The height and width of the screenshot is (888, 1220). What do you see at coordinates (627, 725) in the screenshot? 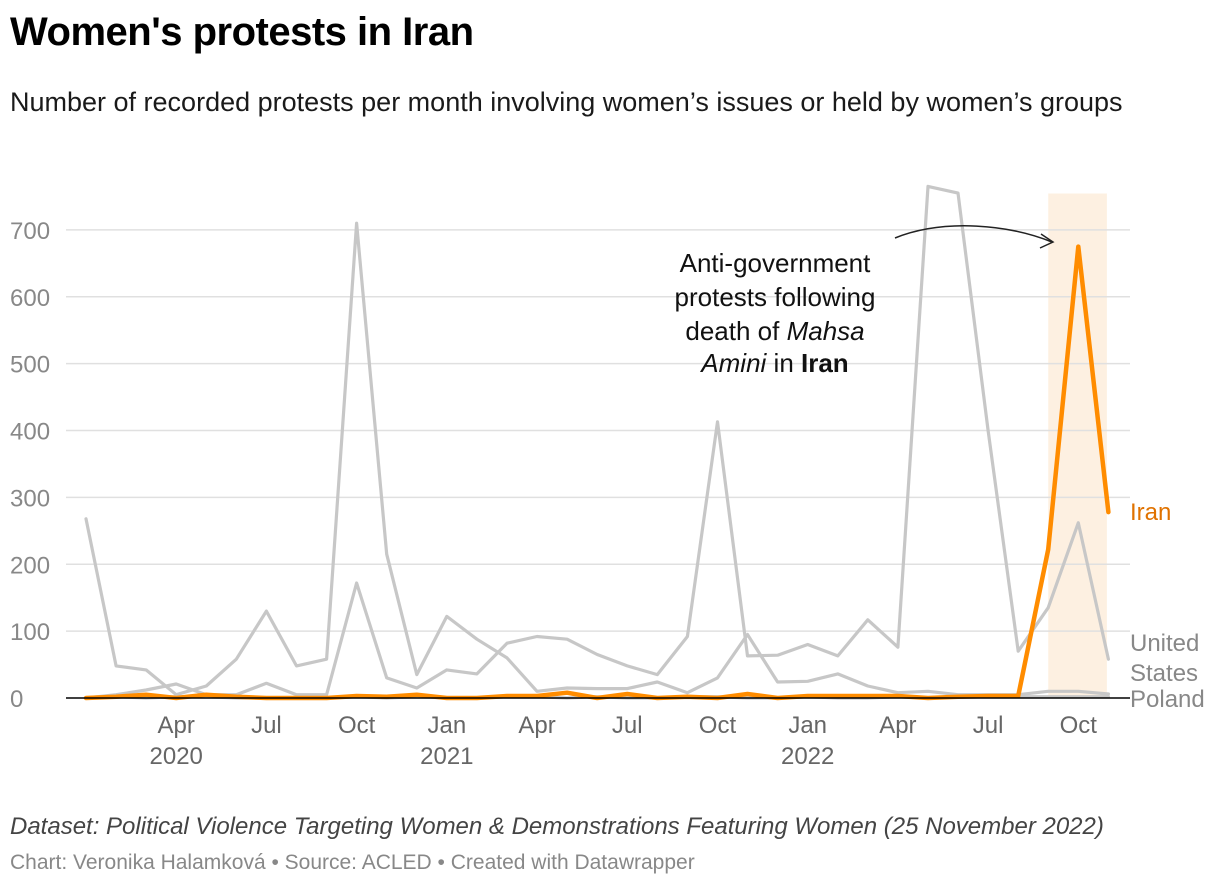
I see `x-tick-label-jul-18: Jul` at bounding box center [627, 725].